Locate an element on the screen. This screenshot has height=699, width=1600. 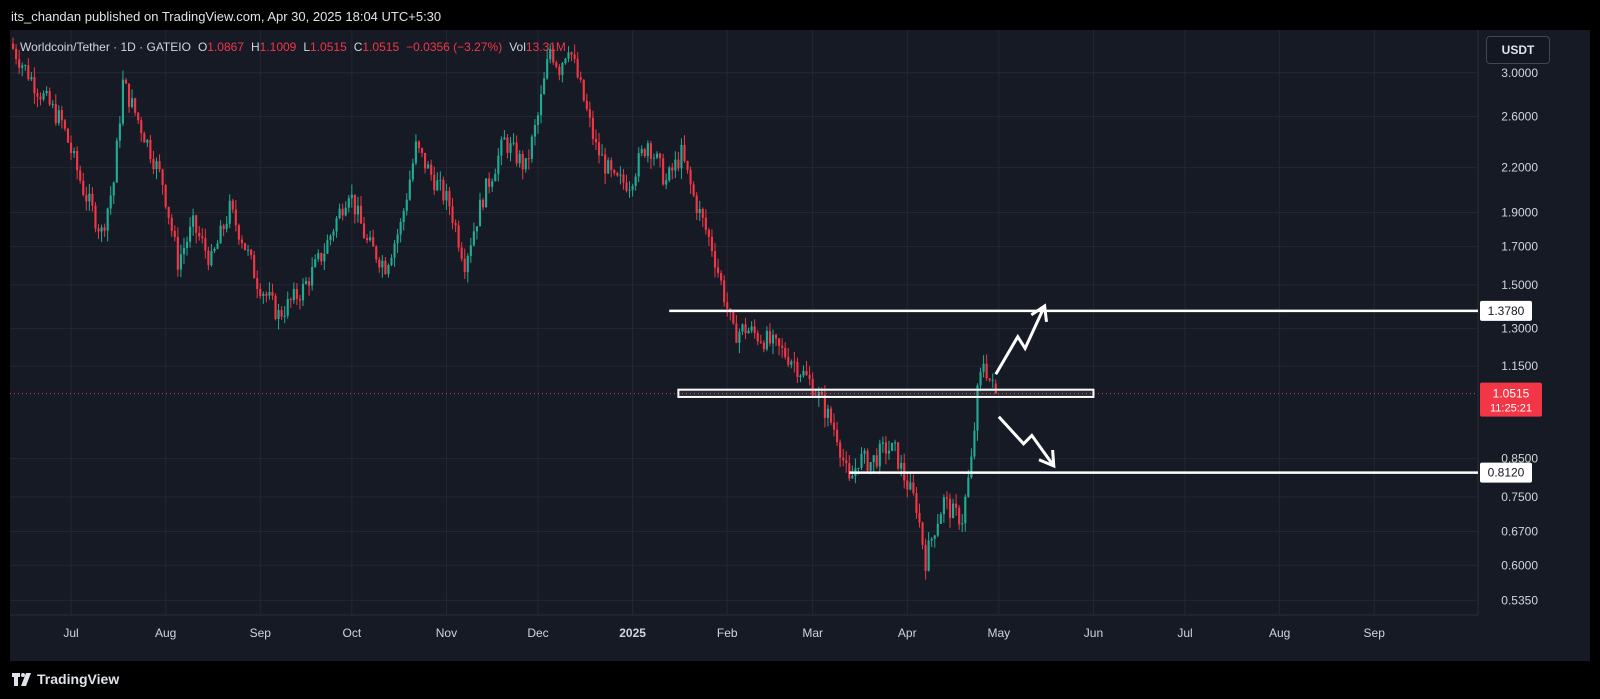
tradingview-logo: TradingView is located at coordinates (65, 679).